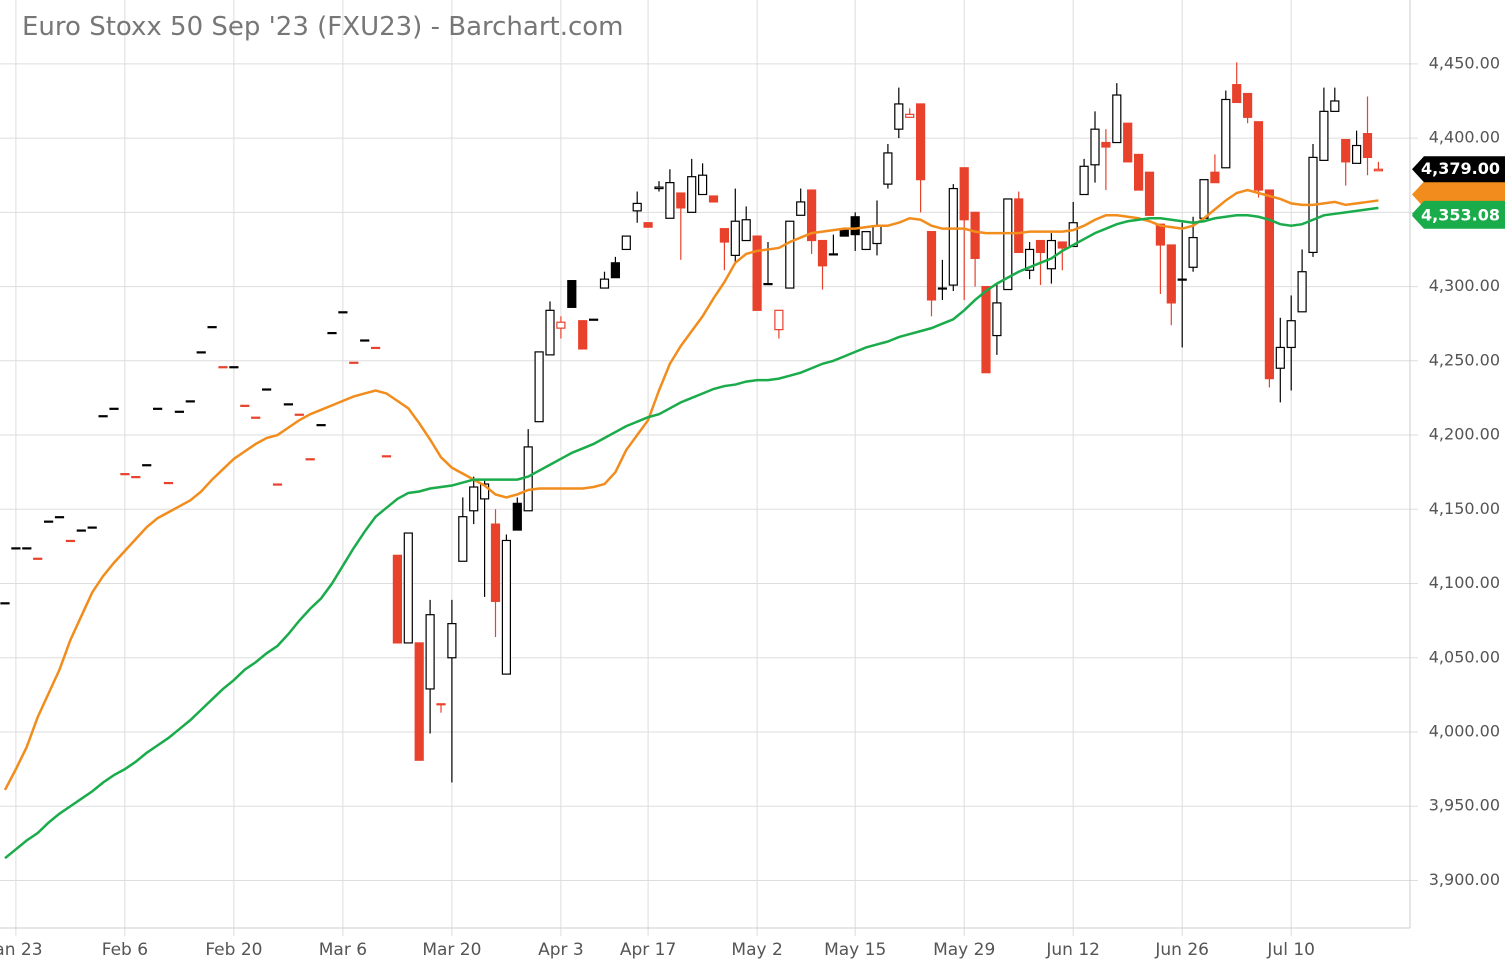 The image size is (1507, 967). Describe the element at coordinates (1464, 582) in the screenshot. I see `y-tick-label: 4,100.00` at that location.